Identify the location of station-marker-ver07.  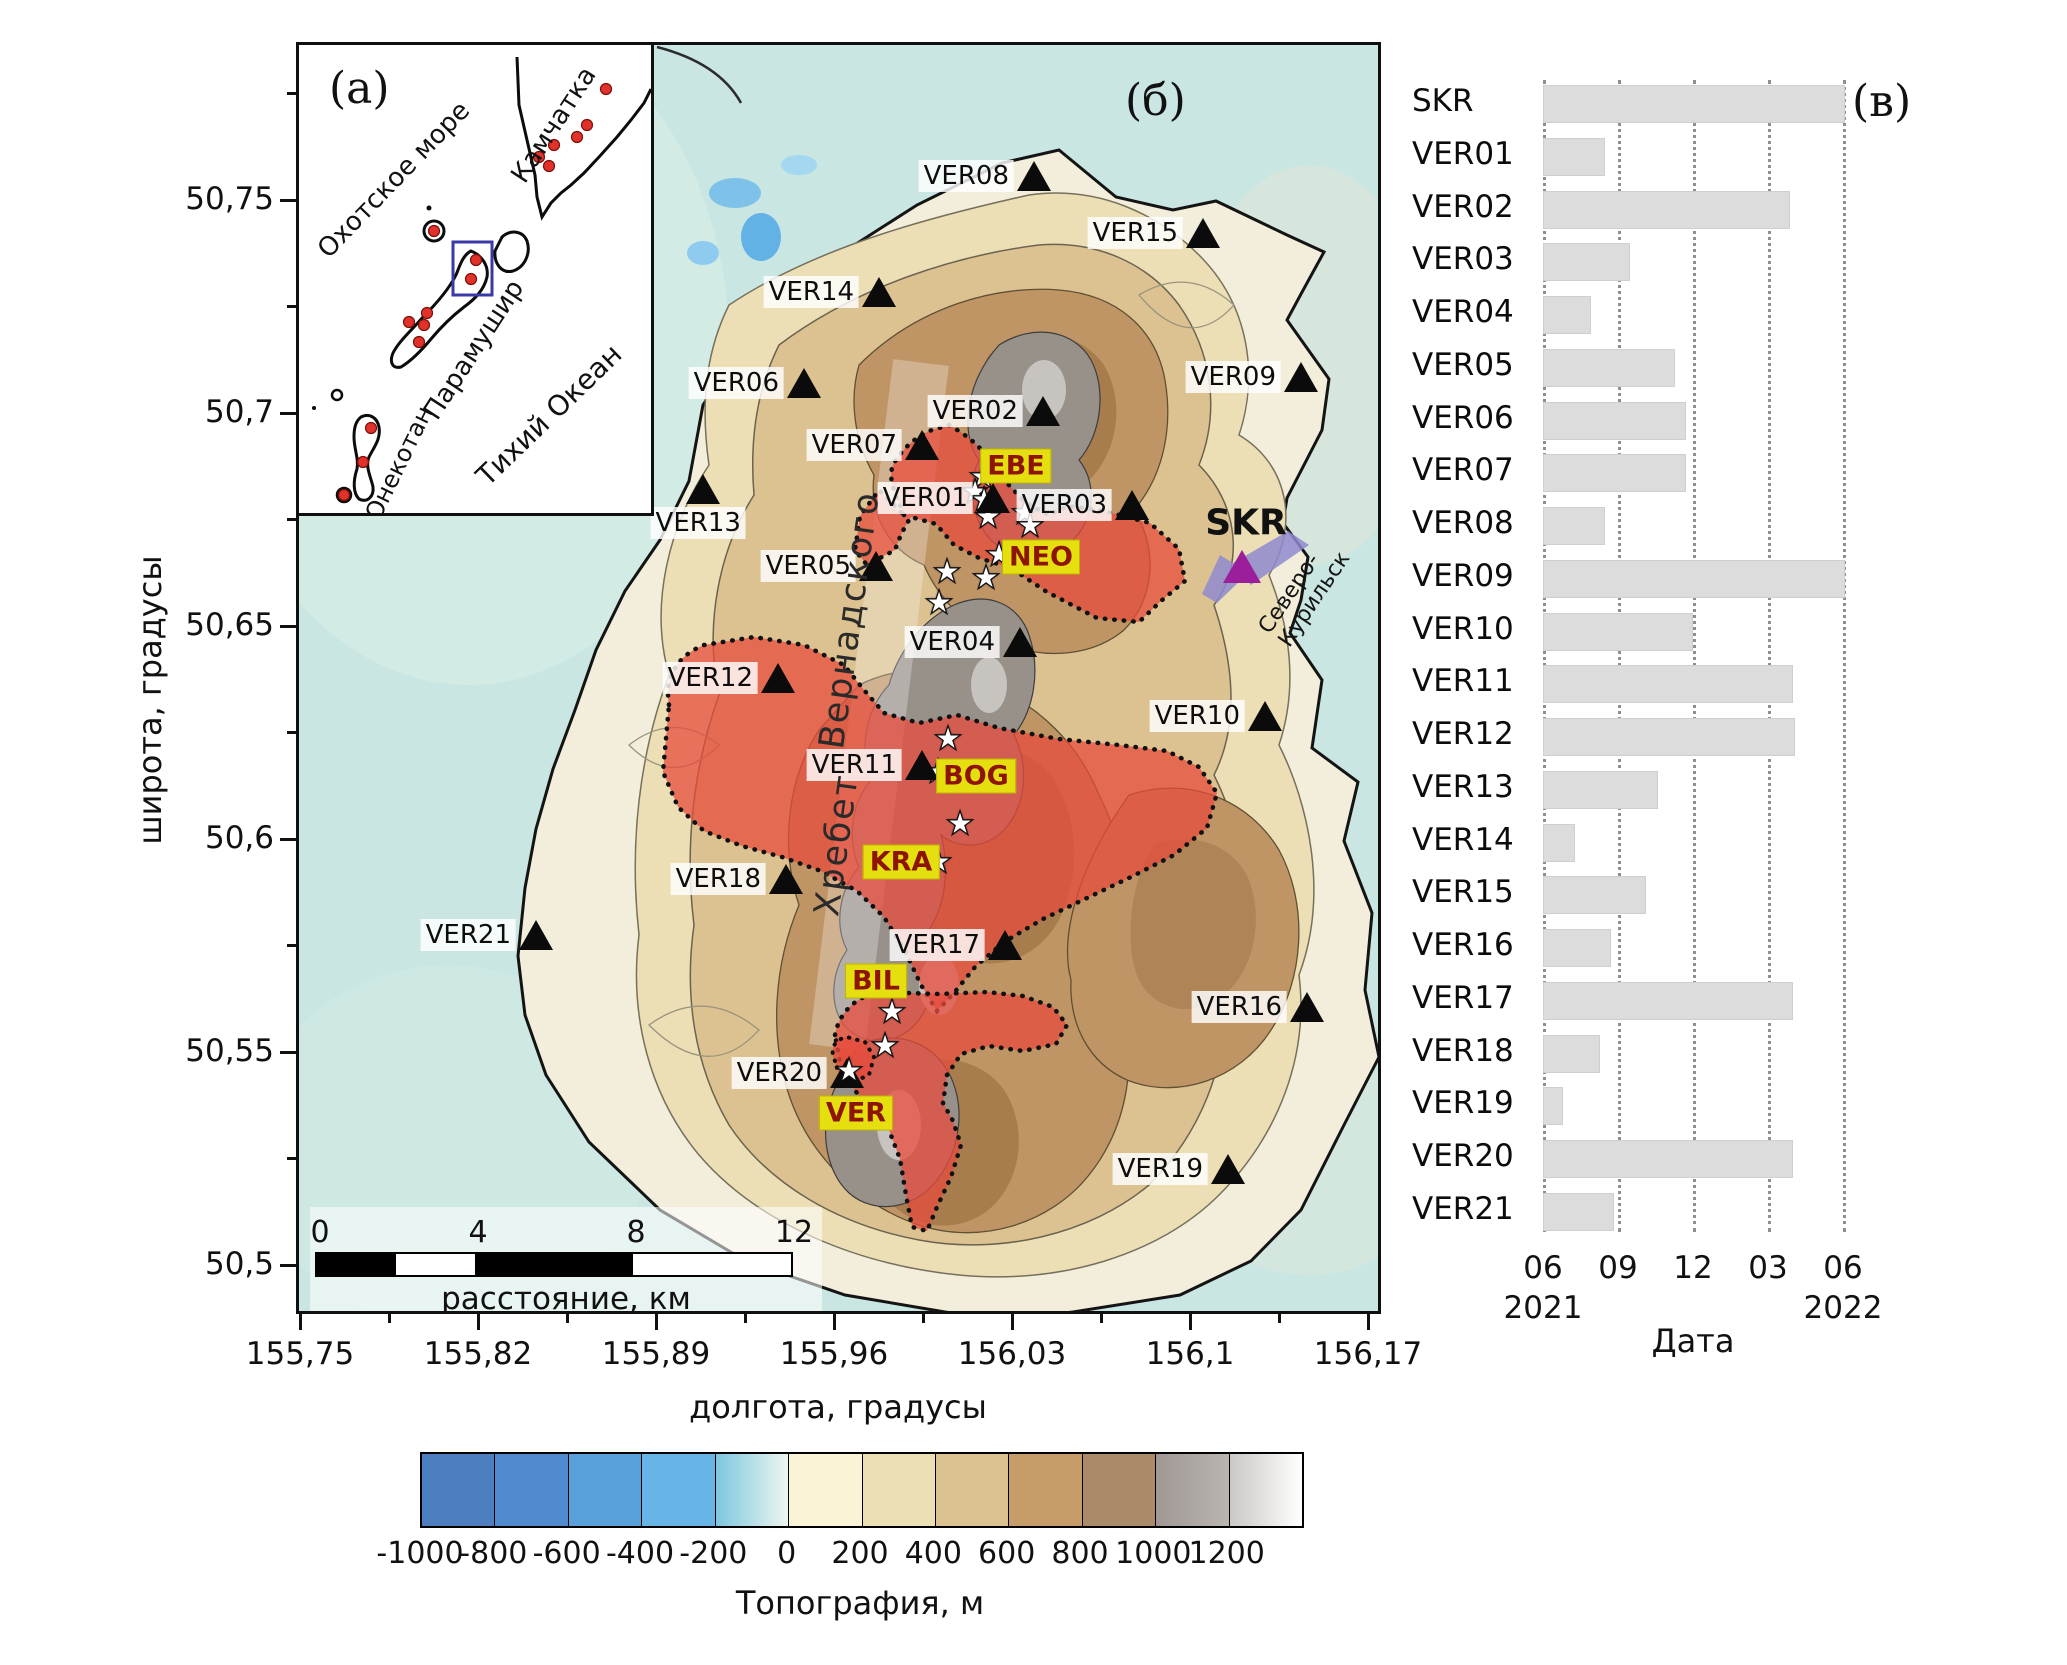
(922, 445).